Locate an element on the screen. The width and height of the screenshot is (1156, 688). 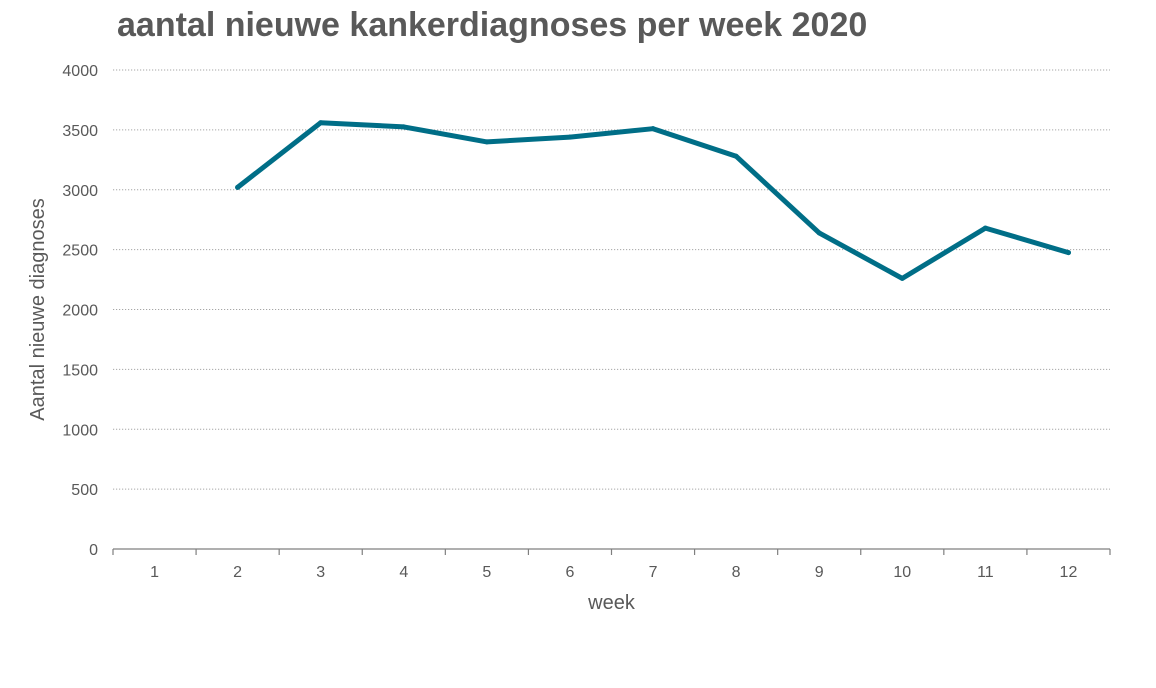
y-tick-label: 1500 is located at coordinates (80, 370).